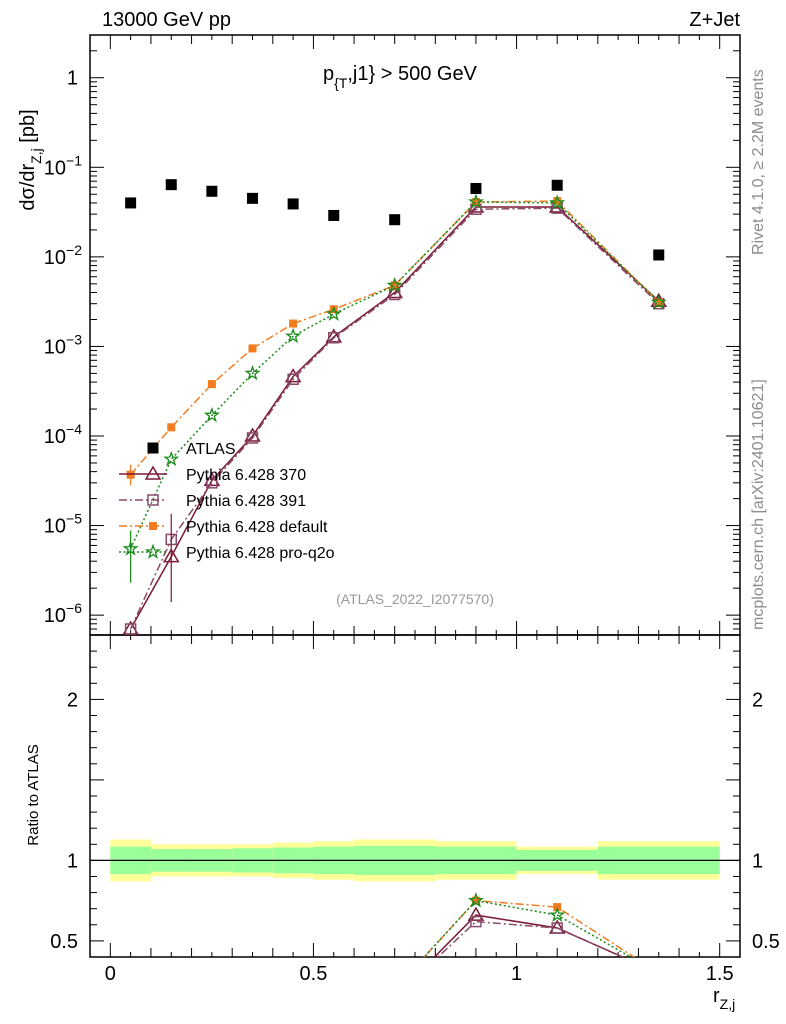 The image size is (786, 1024). I want to click on main-y-label-sub: Z,j, so click(36, 156).